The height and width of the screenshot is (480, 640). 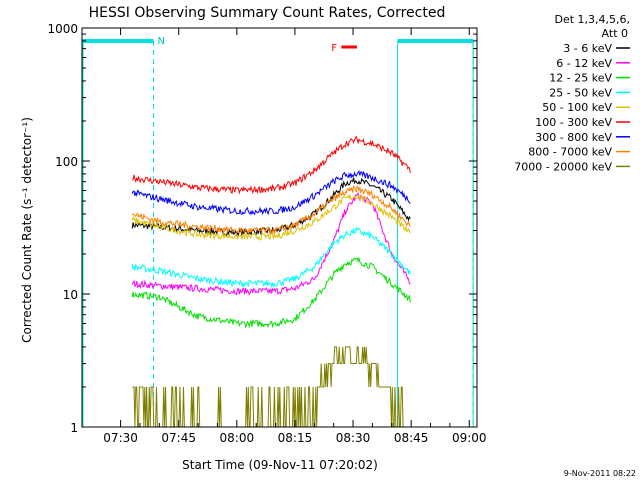 I want to click on legend-label-6: 100 - 300 keV, so click(x=573, y=122).